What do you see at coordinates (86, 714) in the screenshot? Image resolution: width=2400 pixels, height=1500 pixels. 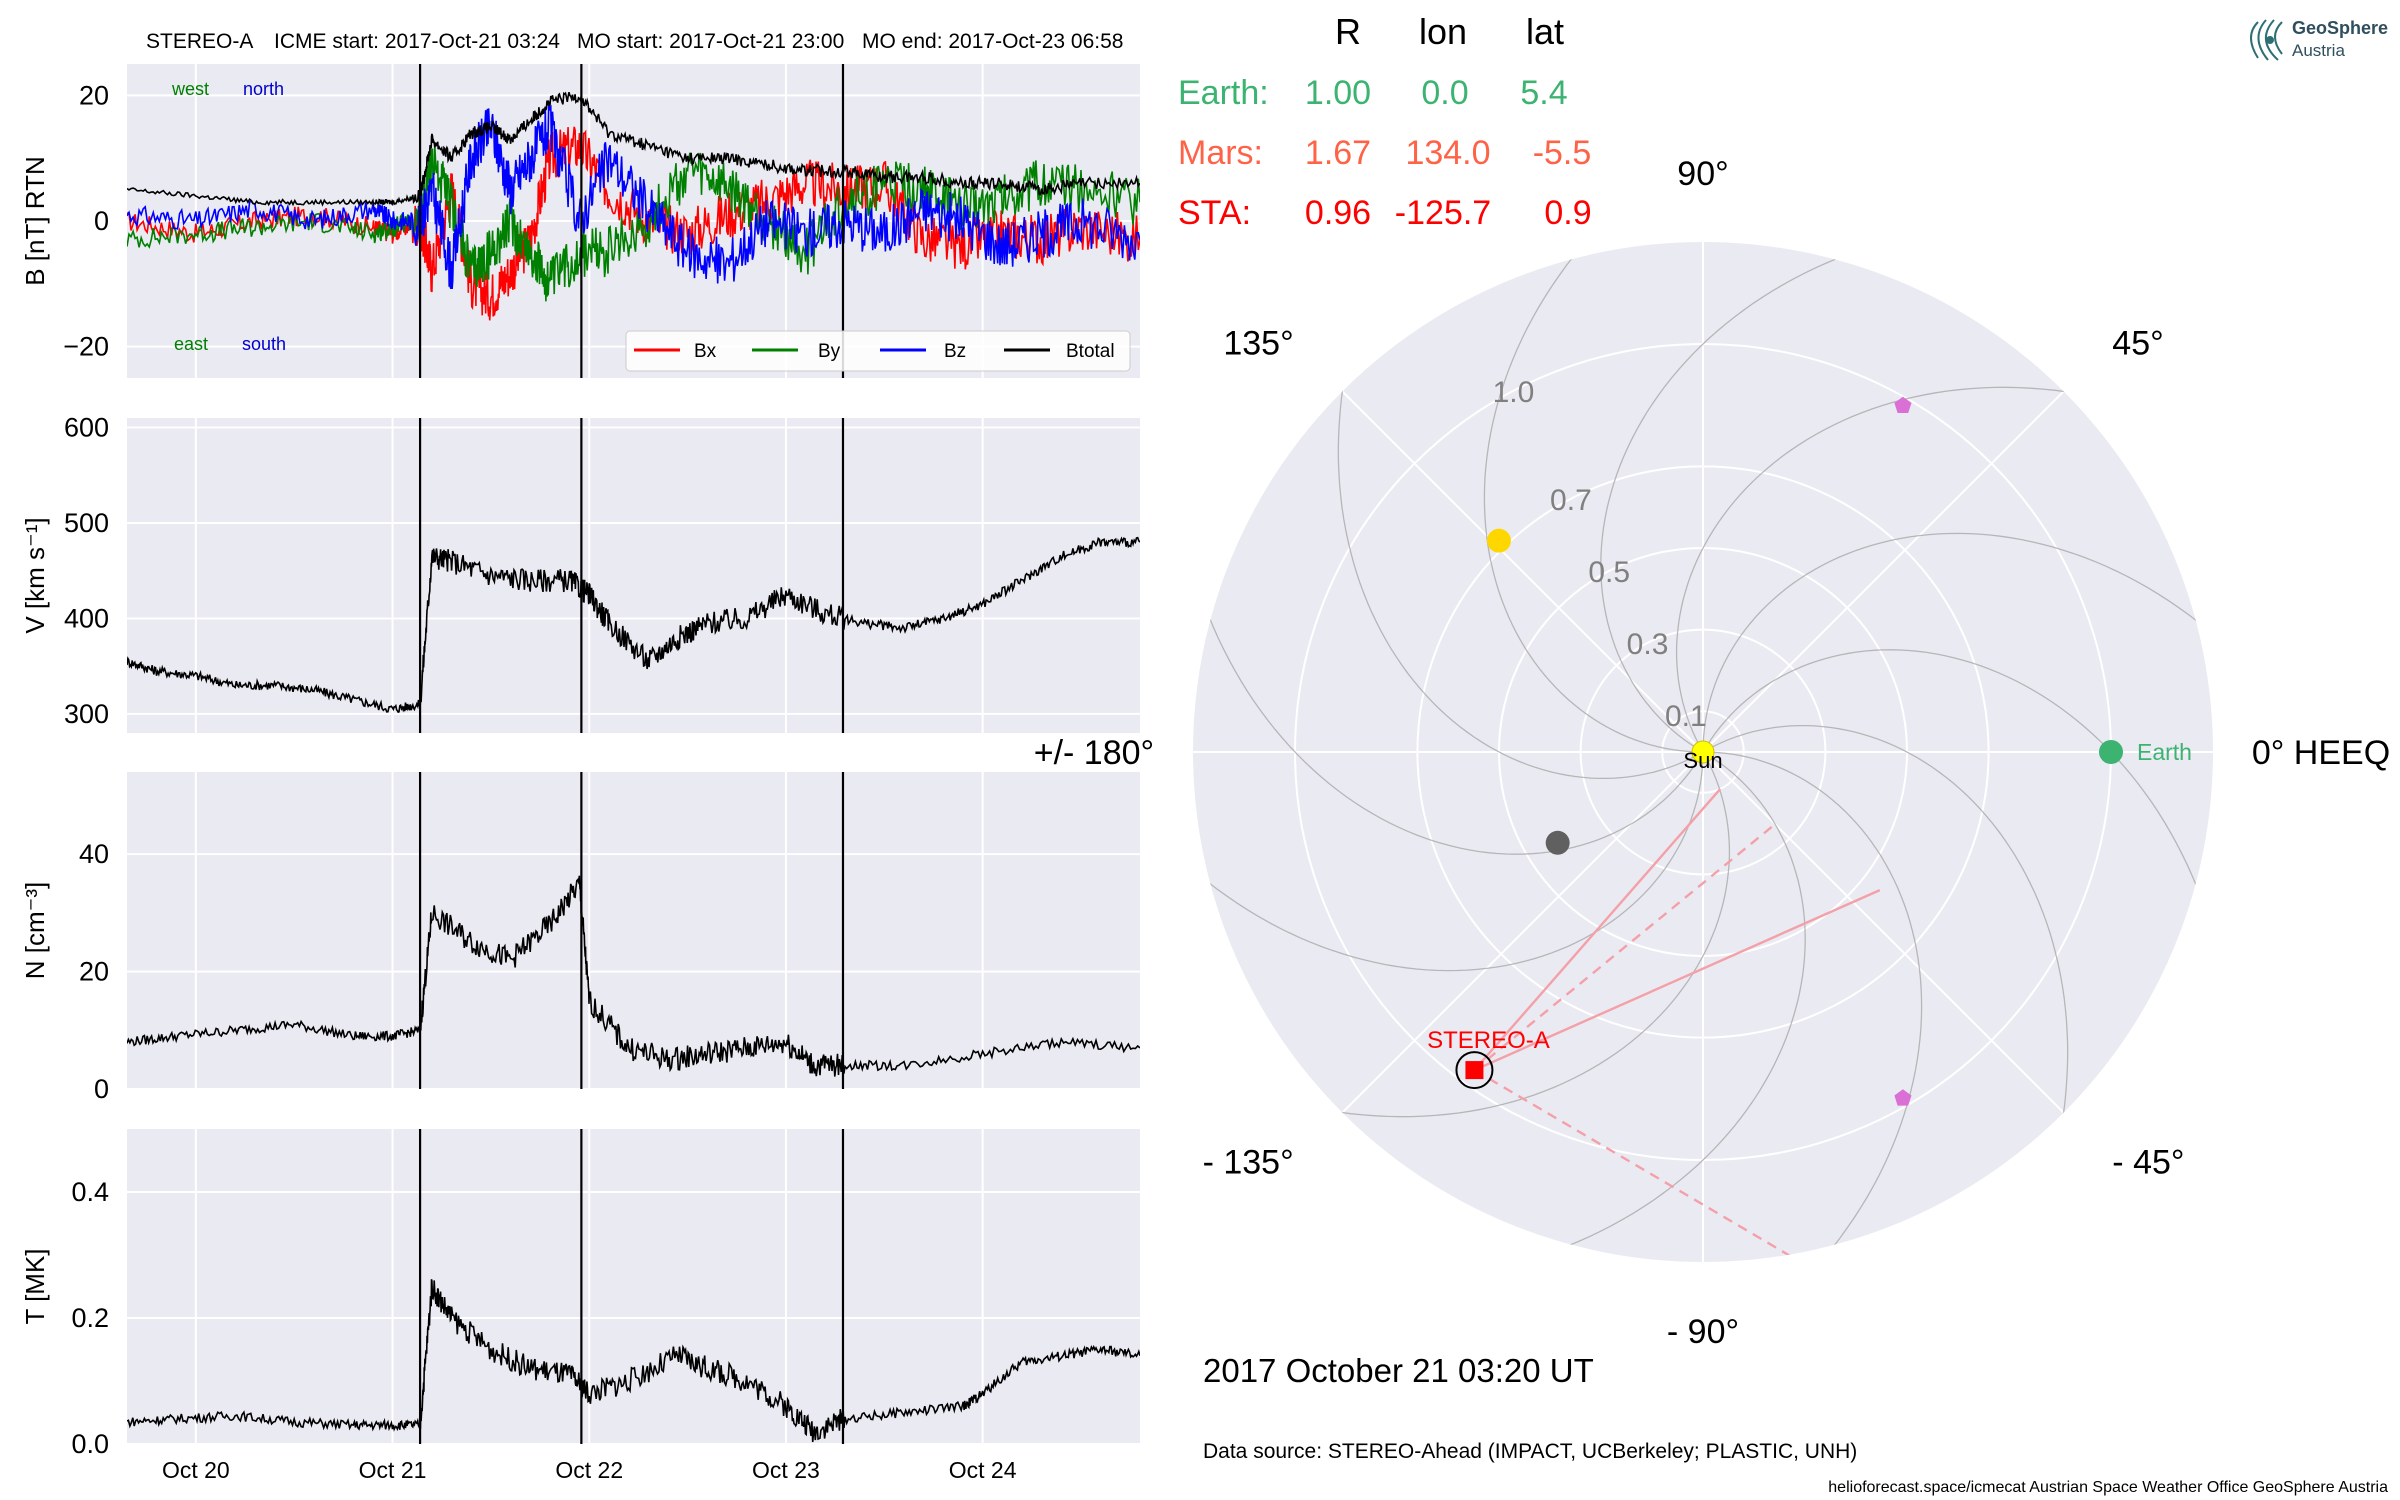 I see `ytick-label-v-3: 300` at bounding box center [86, 714].